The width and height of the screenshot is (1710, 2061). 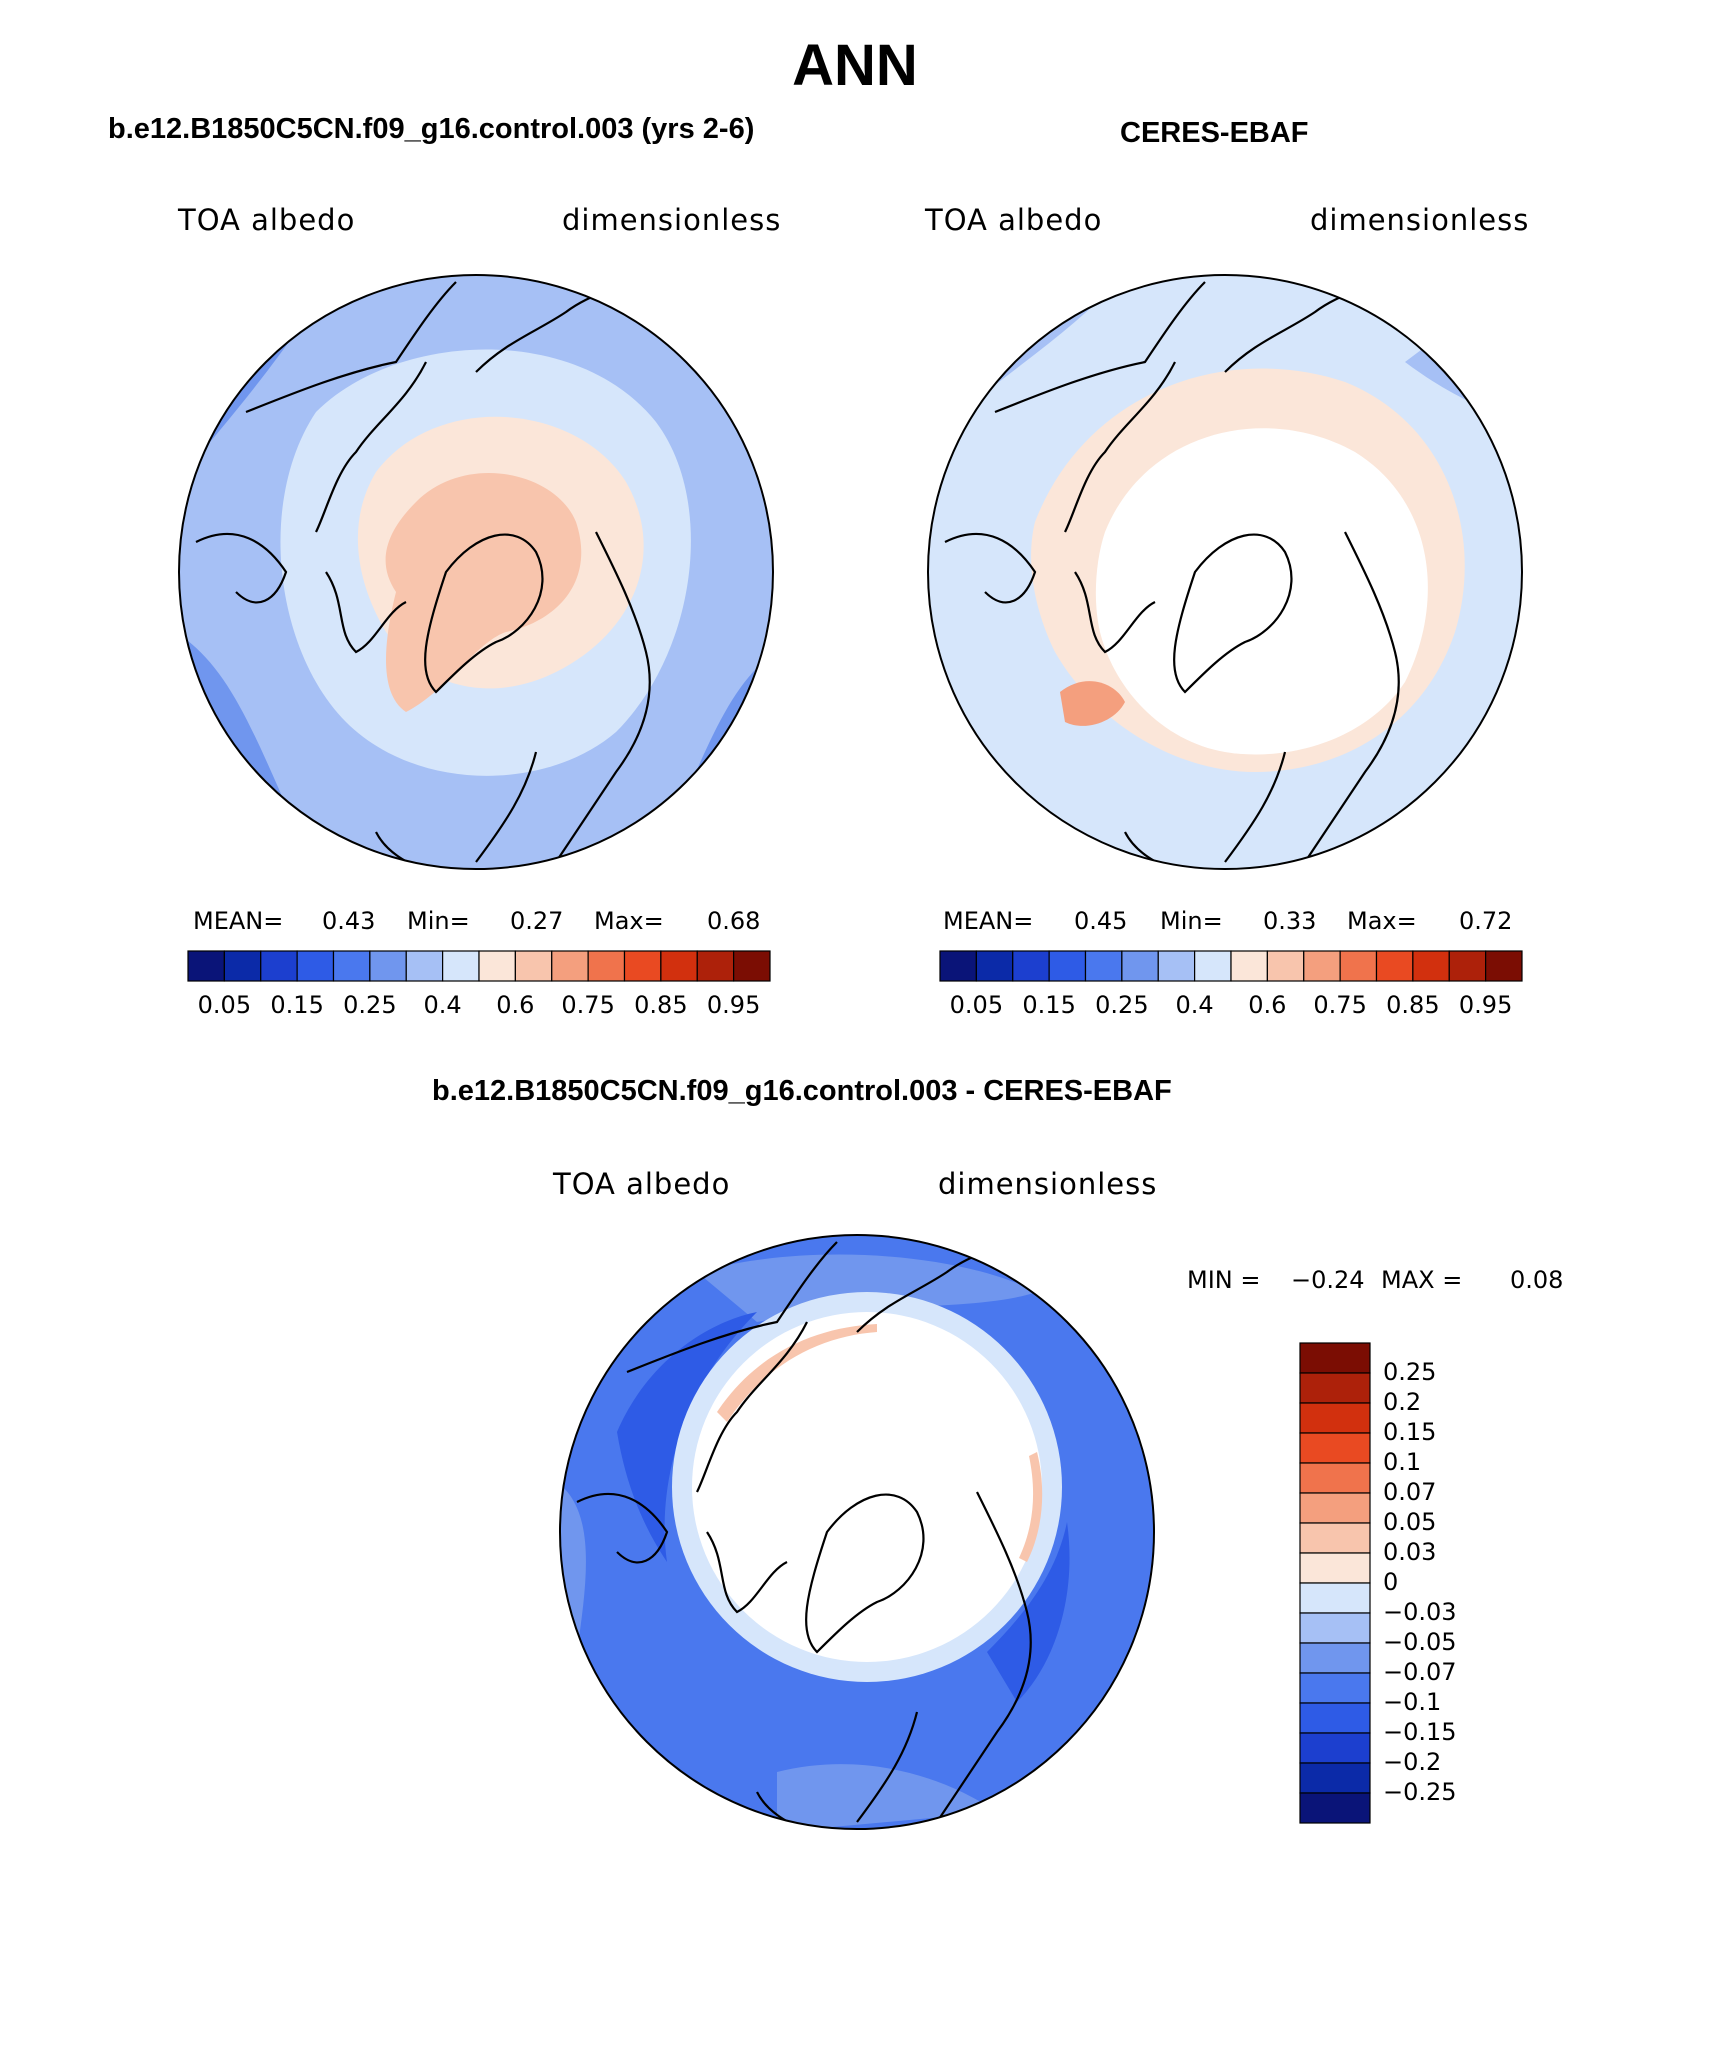 What do you see at coordinates (988, 921) in the screenshot?
I see `obs-mean-label: MEAN=` at bounding box center [988, 921].